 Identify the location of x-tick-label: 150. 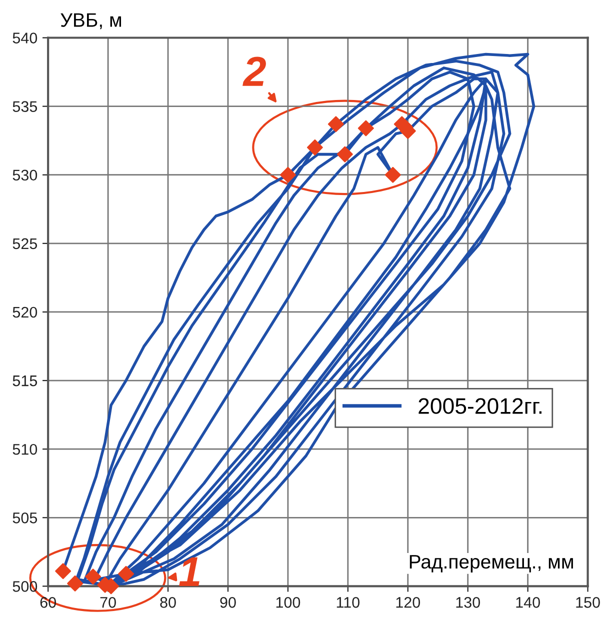
(588, 602).